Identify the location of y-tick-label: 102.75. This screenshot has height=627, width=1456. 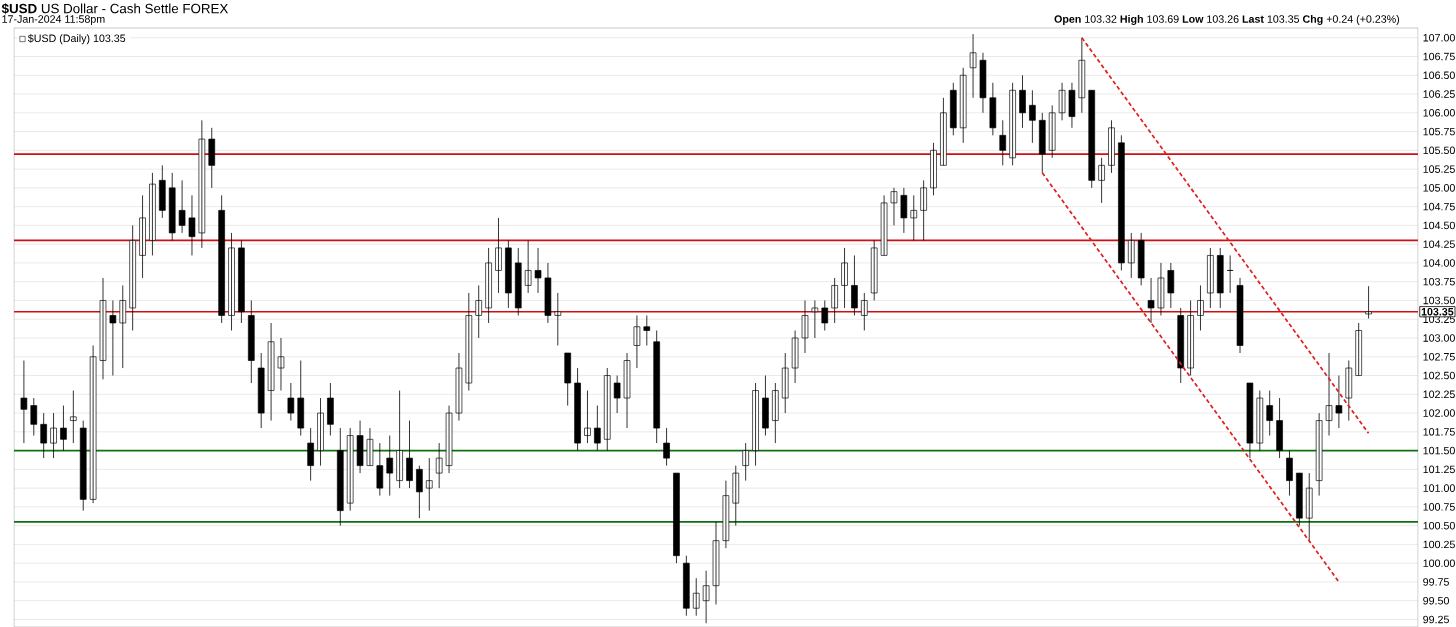
(1439, 356).